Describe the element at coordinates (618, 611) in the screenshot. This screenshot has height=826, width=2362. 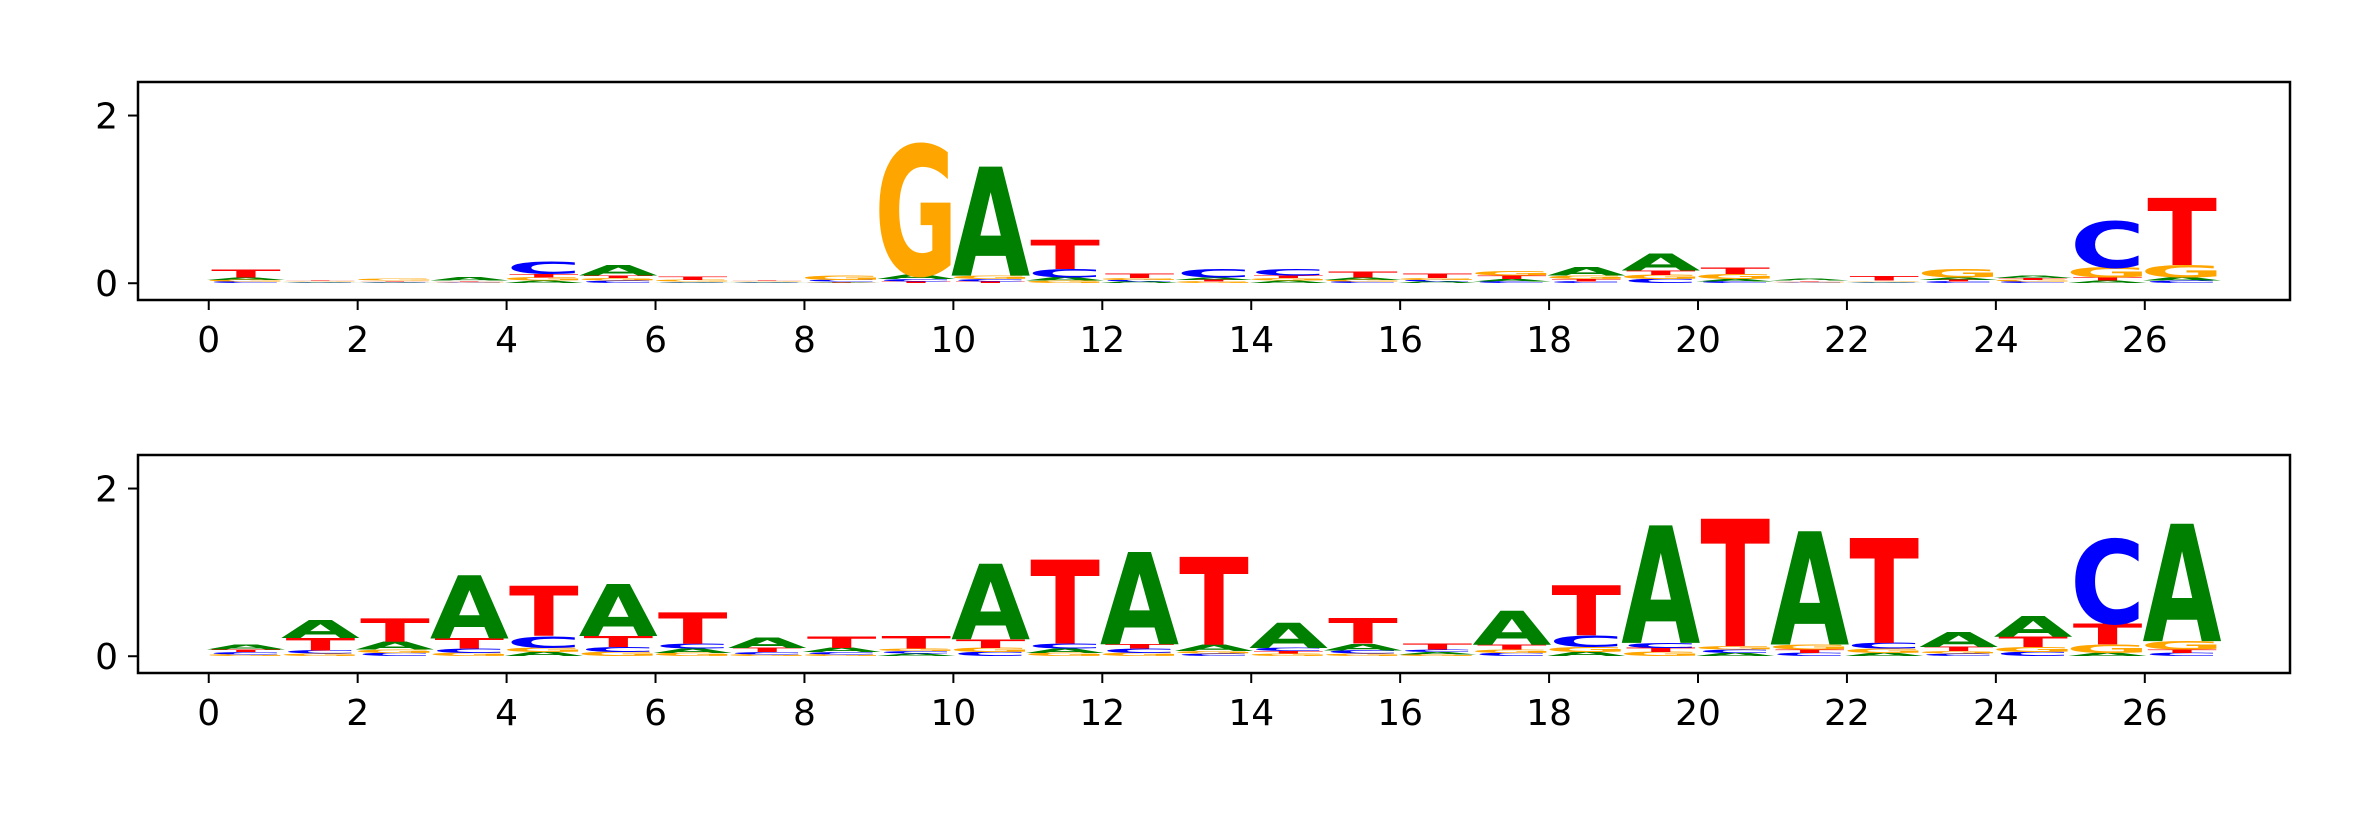
I see `logo-letter-a-pos-5: A` at that location.